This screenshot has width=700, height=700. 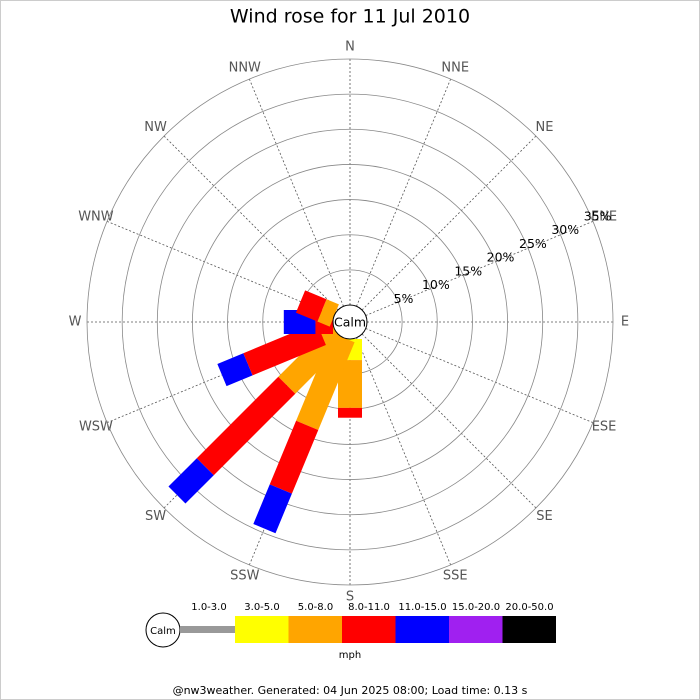 I want to click on ring-label: 20%, so click(x=501, y=257).